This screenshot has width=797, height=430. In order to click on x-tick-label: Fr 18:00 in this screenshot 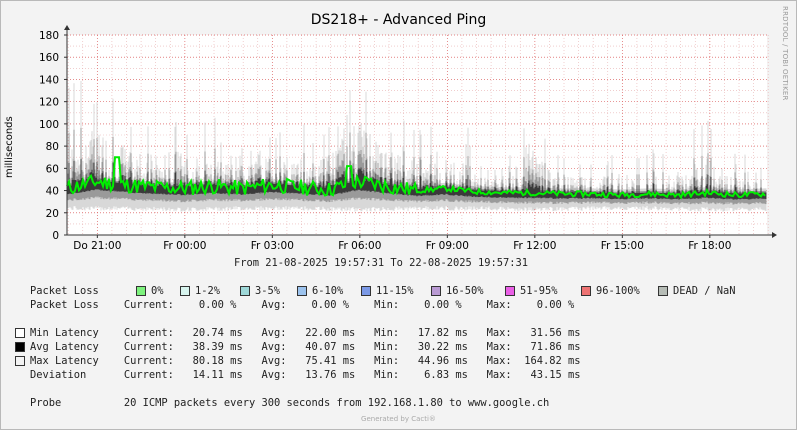, I will do `click(709, 246)`.